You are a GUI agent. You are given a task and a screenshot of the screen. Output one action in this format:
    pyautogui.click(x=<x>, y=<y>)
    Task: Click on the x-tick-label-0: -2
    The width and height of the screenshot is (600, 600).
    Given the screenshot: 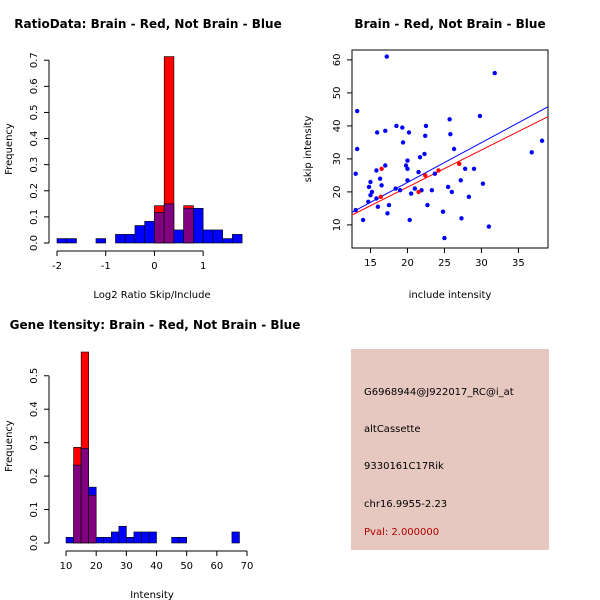 What is the action you would take?
    pyautogui.click(x=57, y=266)
    